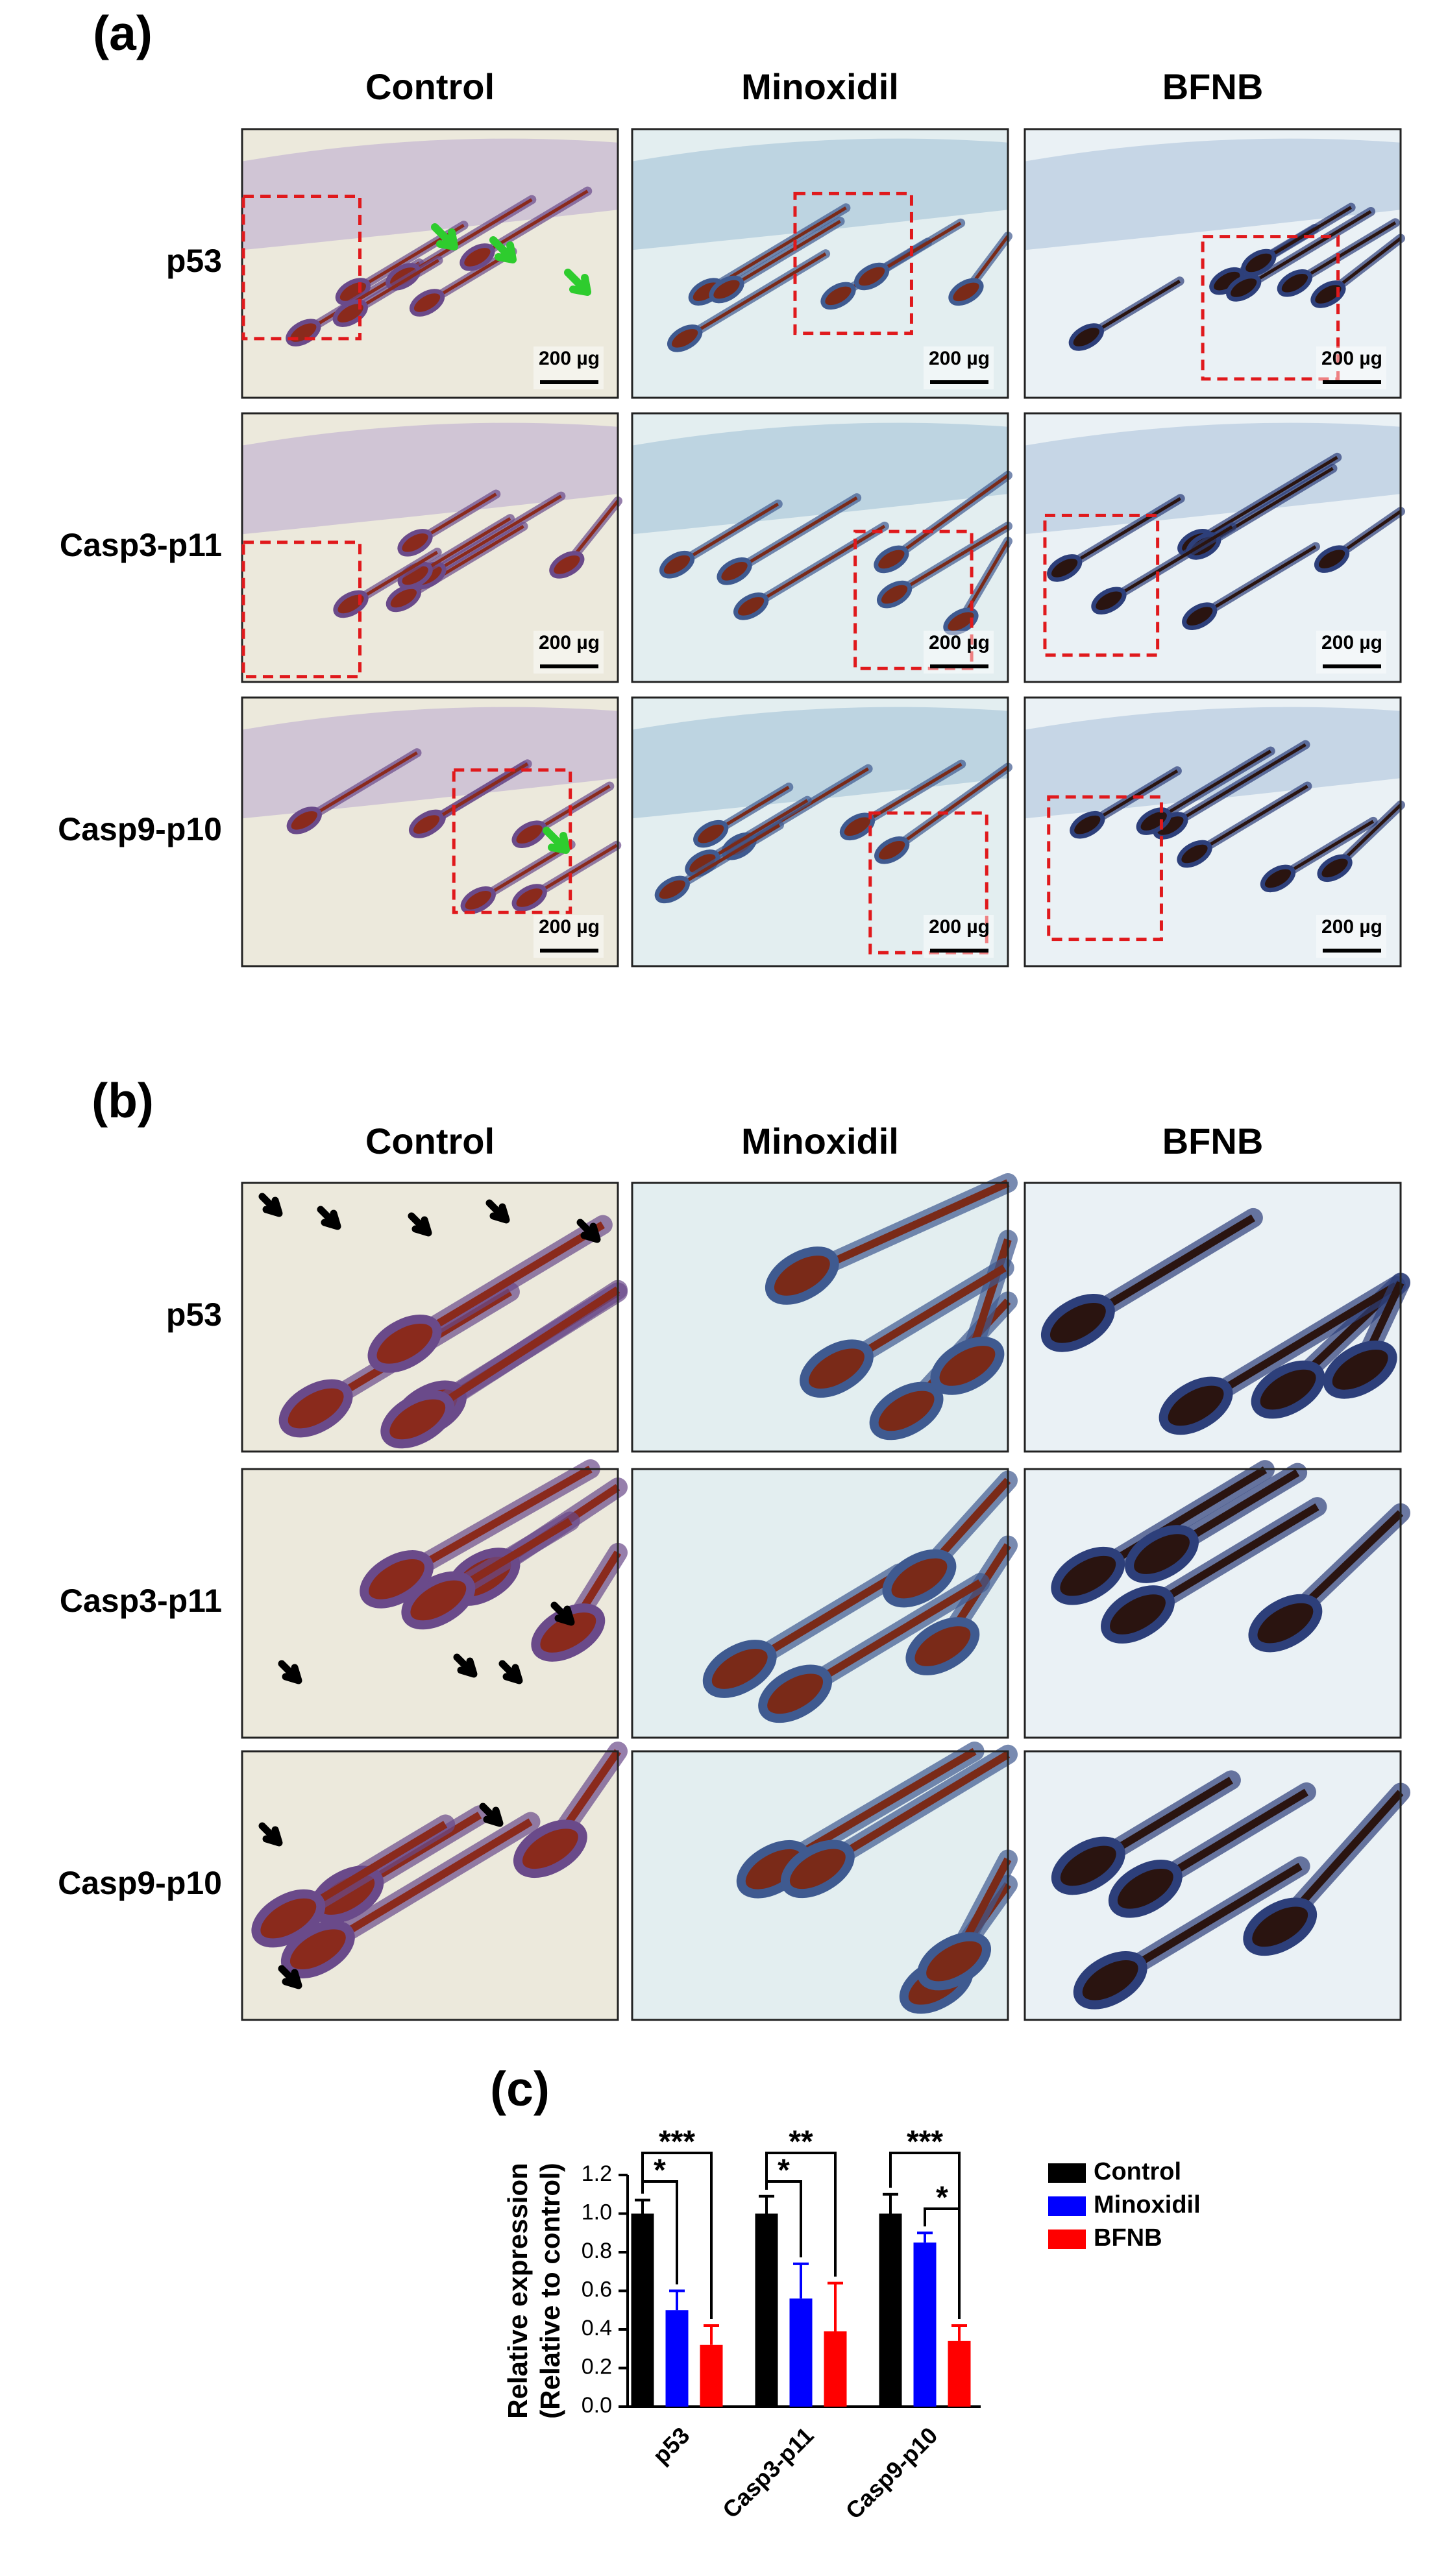  What do you see at coordinates (123, 33) in the screenshot?
I see `panel-label: (a)` at bounding box center [123, 33].